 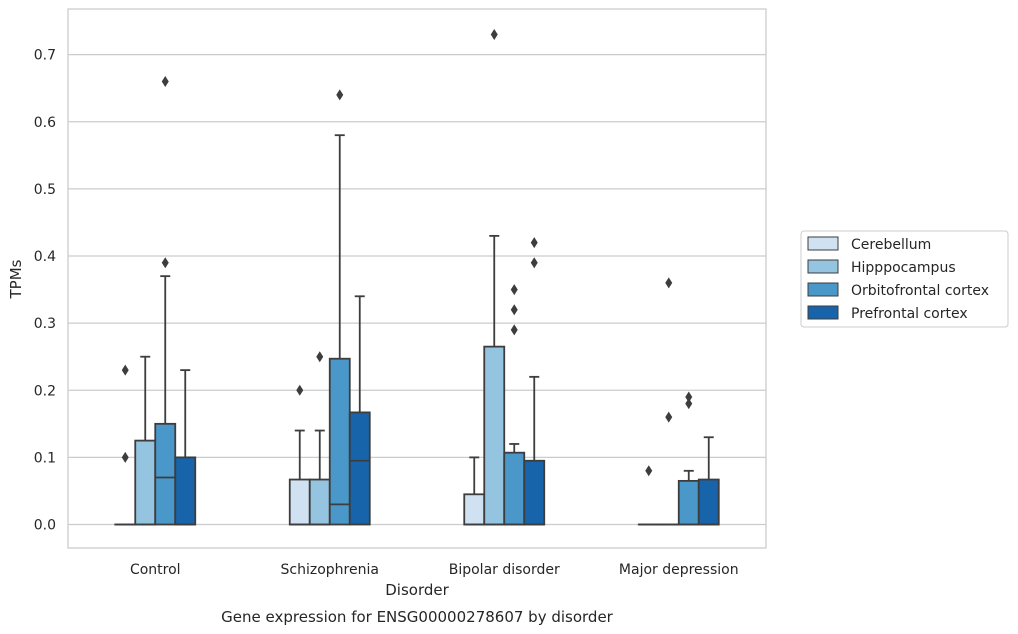 What do you see at coordinates (45, 458) in the screenshot?
I see `y-tick-label: 0.1` at bounding box center [45, 458].